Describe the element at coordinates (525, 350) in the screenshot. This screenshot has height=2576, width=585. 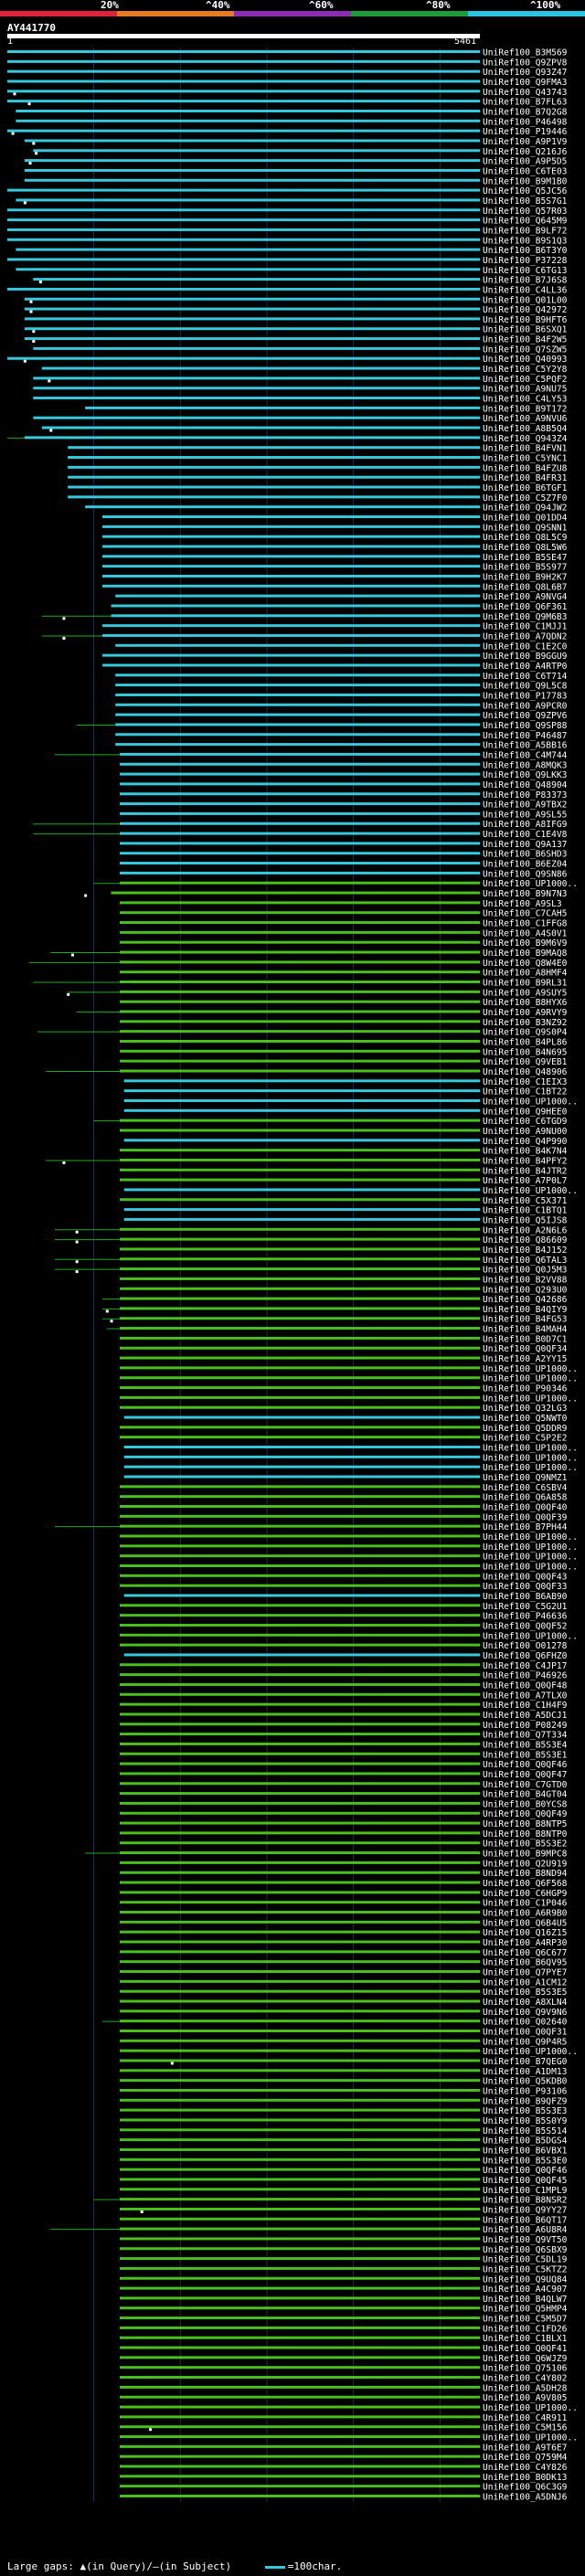
I see `hit-label: UniRef100_Q7SZW5` at that location.